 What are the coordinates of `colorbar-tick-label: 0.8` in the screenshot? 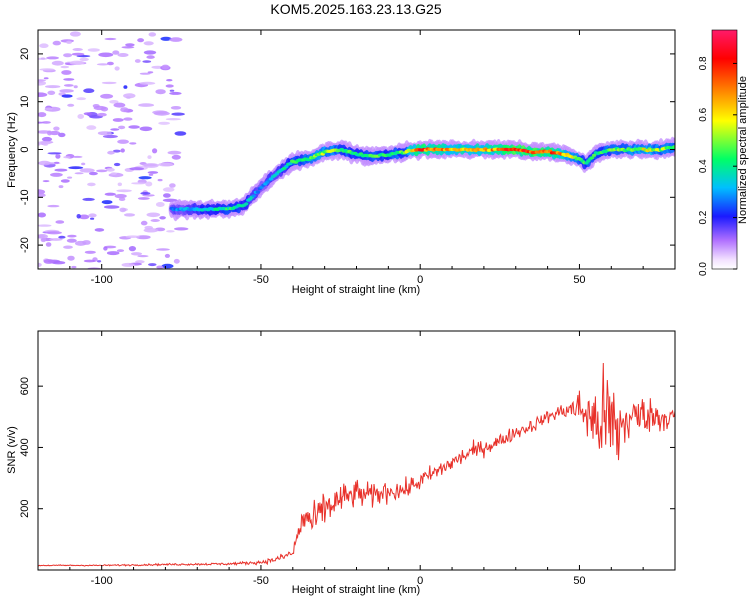 It's located at (703, 63).